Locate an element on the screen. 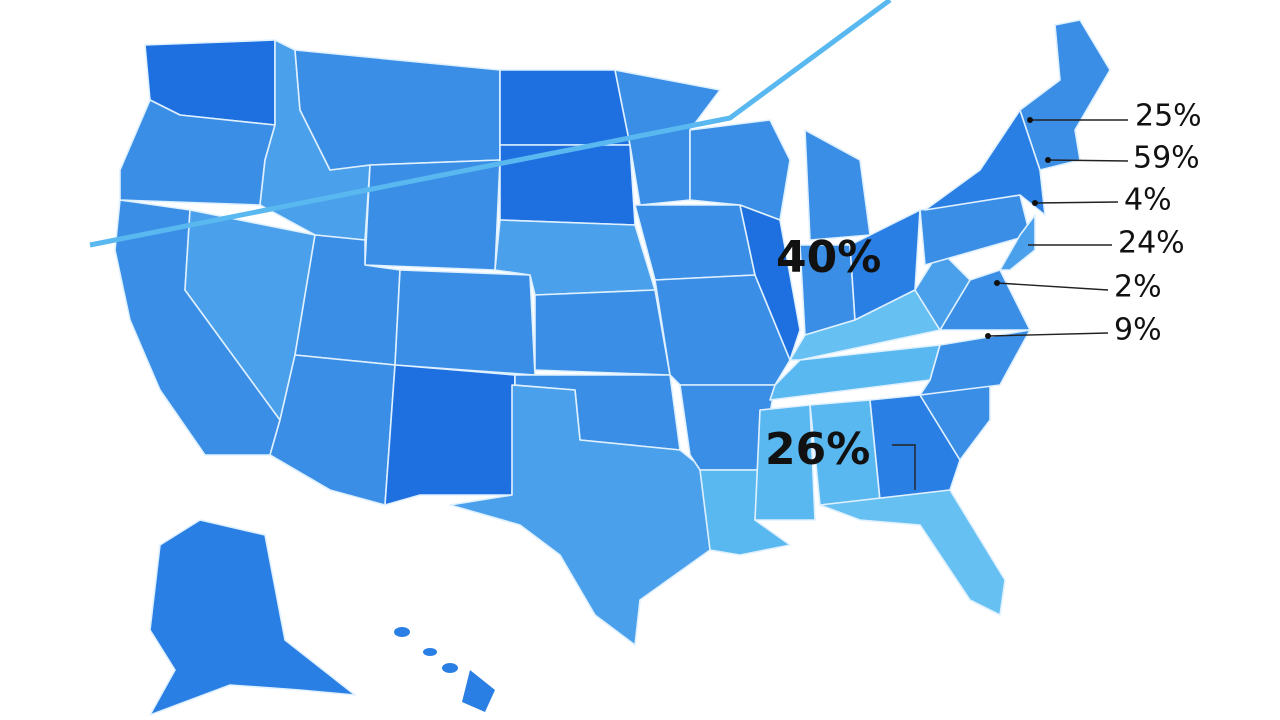  callout-leaders is located at coordinates (1010, 303).